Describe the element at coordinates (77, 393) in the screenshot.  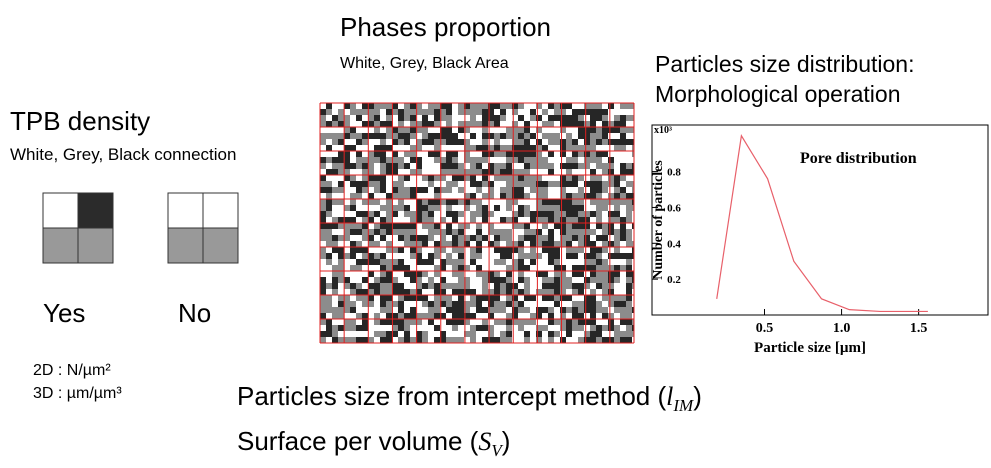
I see `unit-3d: 3D : µm/µm³` at that location.